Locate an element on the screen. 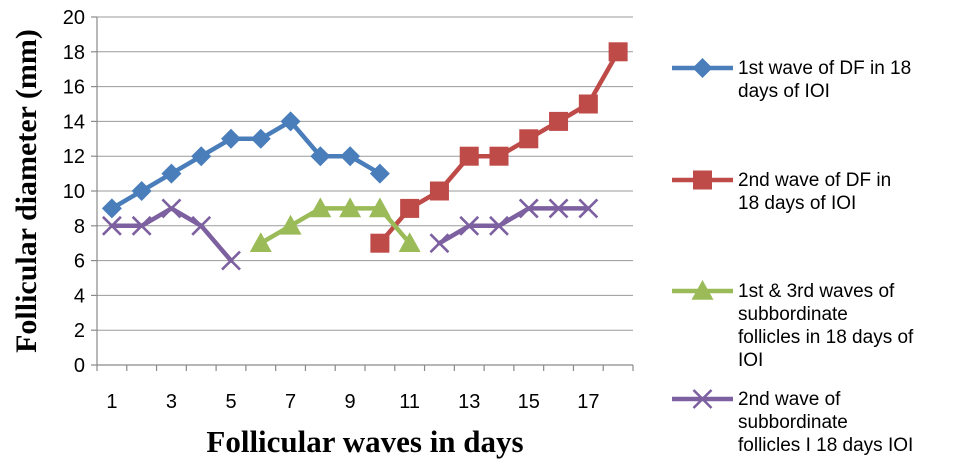  x-axis-title: Follicular waves in days is located at coordinates (364, 441).